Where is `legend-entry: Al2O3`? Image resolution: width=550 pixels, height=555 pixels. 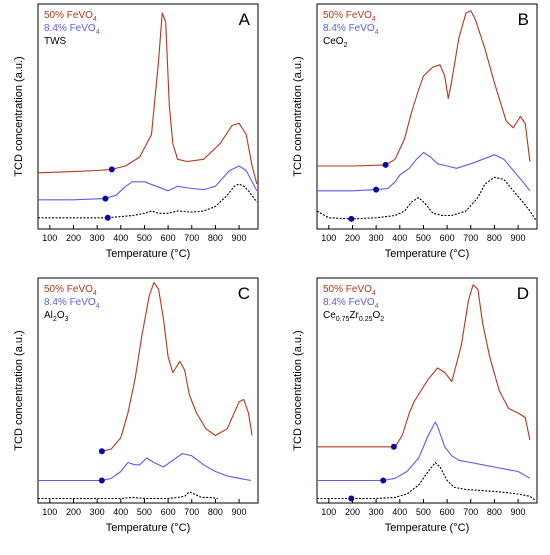
legend-entry: Al2O3 is located at coordinates (56, 316).